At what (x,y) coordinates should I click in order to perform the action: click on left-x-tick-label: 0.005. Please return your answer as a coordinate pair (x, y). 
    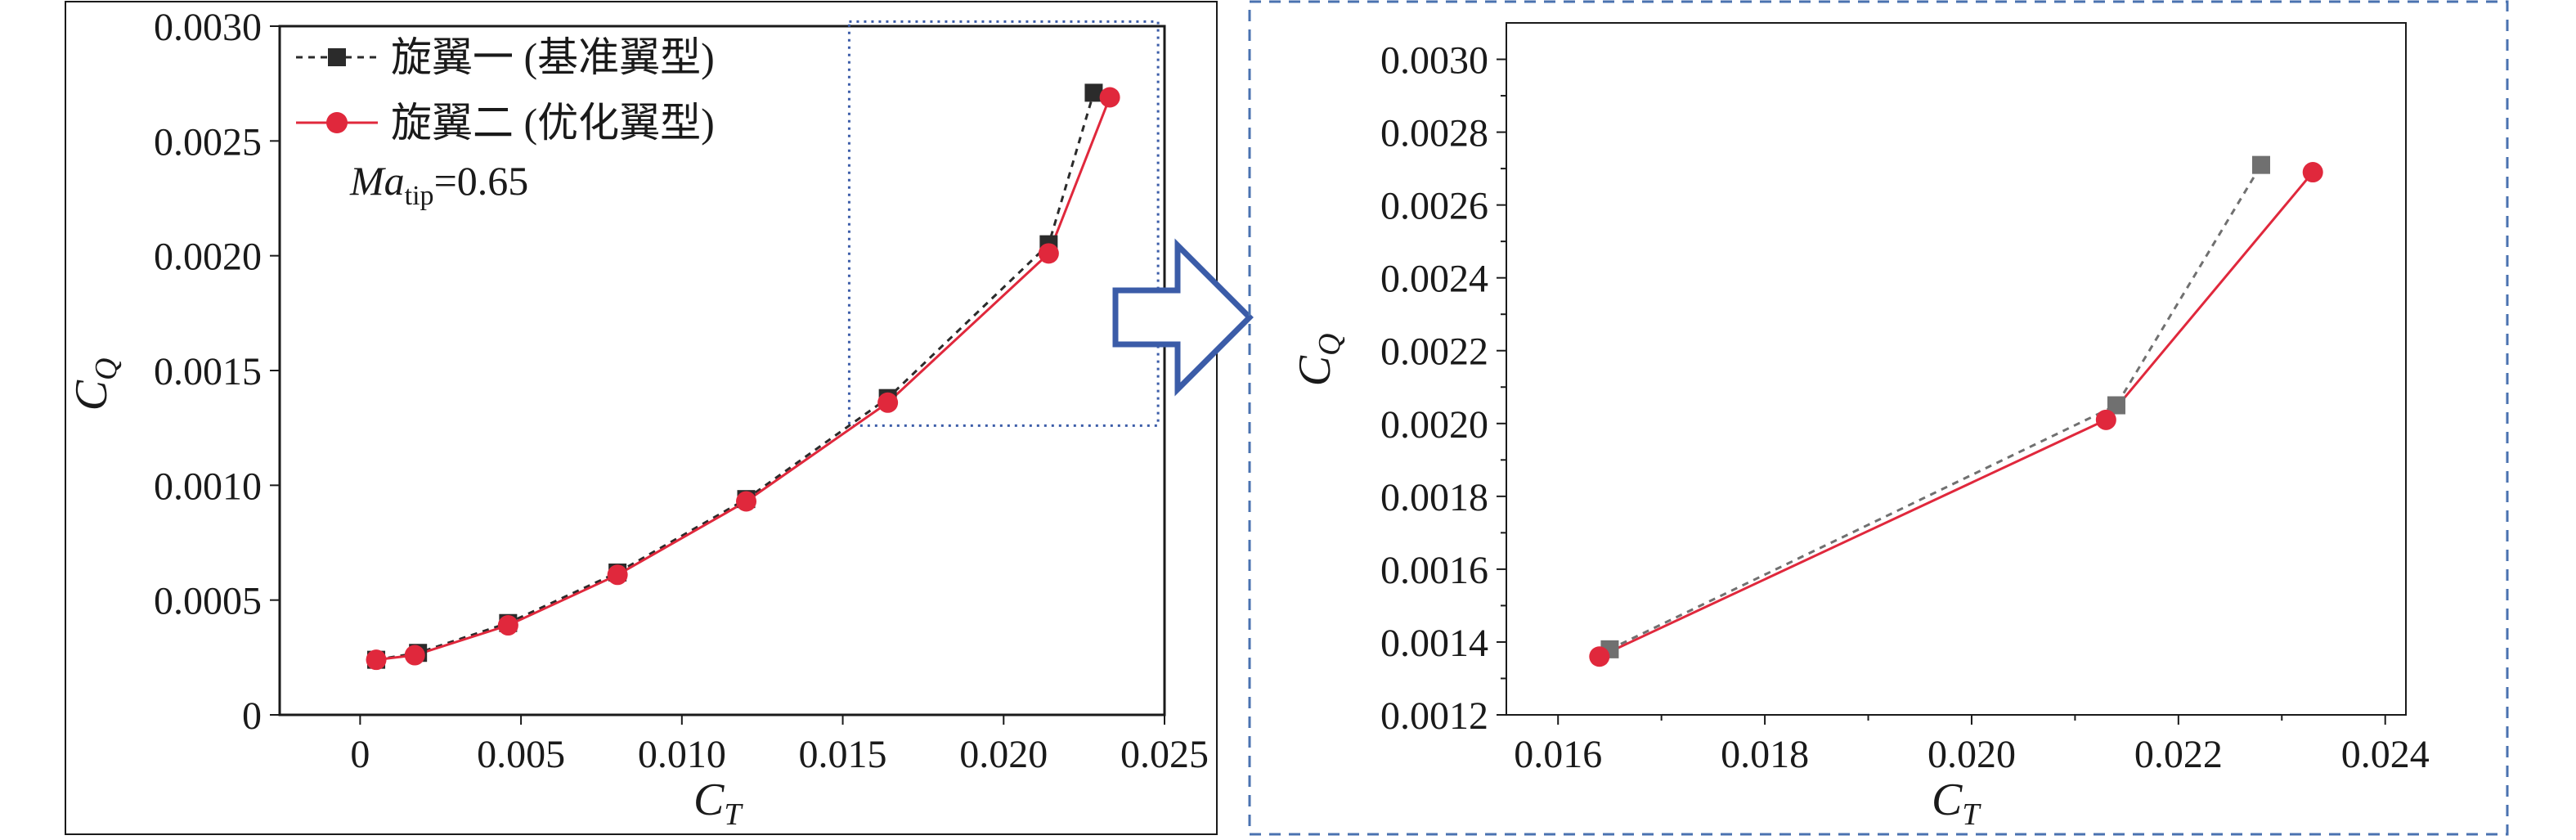
    Looking at the image, I should click on (521, 754).